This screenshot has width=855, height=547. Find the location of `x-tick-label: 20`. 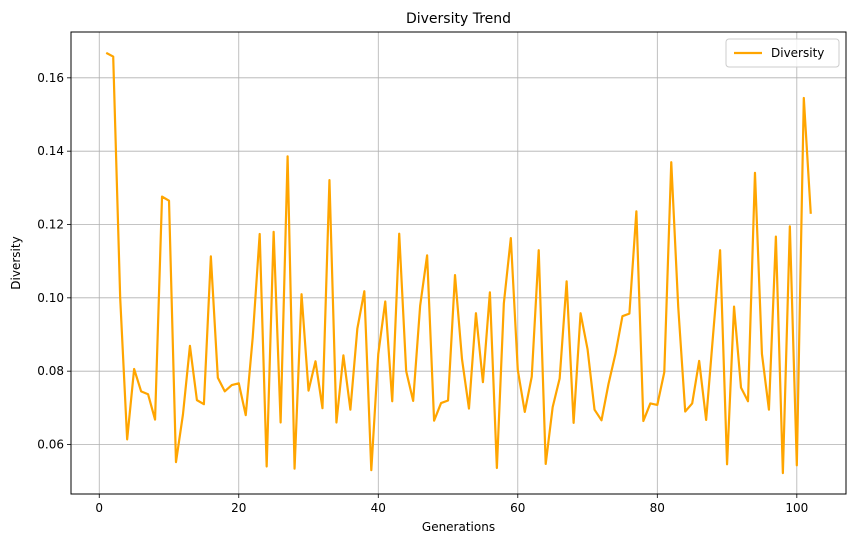

x-tick-label: 20 is located at coordinates (238, 508).